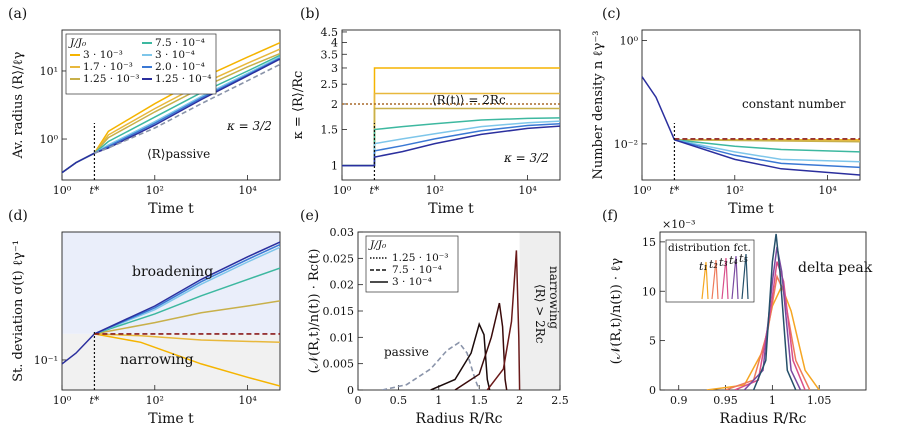 This screenshot has width=897, height=440. Describe the element at coordinates (406, 352) in the screenshot. I see `passive-label: passive` at that location.